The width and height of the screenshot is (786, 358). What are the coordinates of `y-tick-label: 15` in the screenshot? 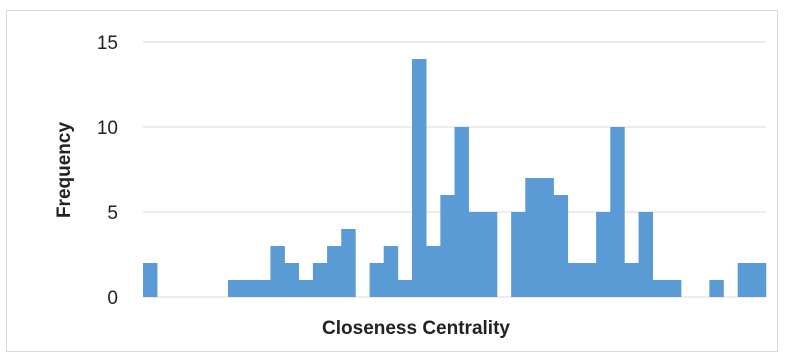 It's located at (107, 43).